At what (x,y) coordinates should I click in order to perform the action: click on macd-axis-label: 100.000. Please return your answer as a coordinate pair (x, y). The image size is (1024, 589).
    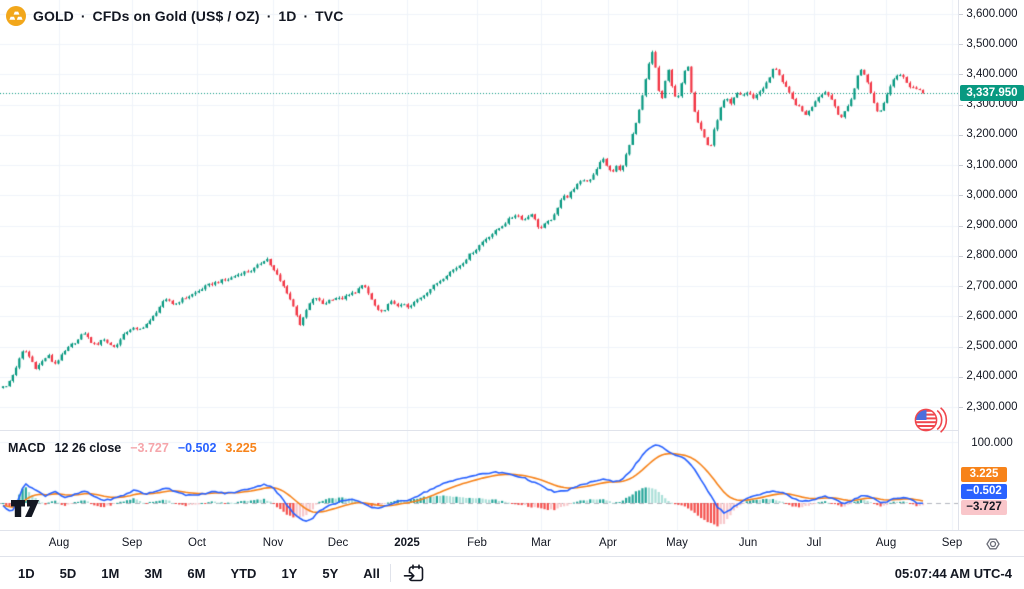
    Looking at the image, I should click on (992, 442).